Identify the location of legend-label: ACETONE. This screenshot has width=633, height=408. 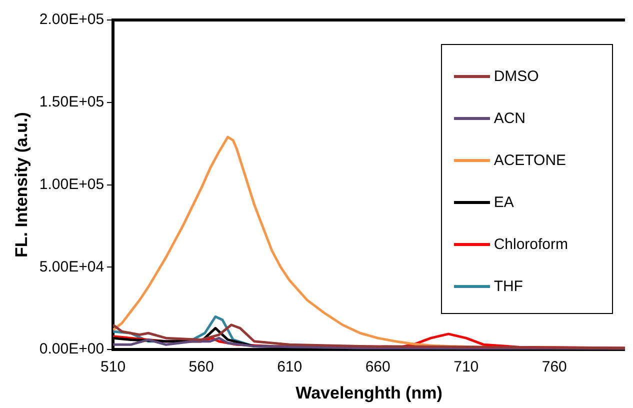
(530, 160).